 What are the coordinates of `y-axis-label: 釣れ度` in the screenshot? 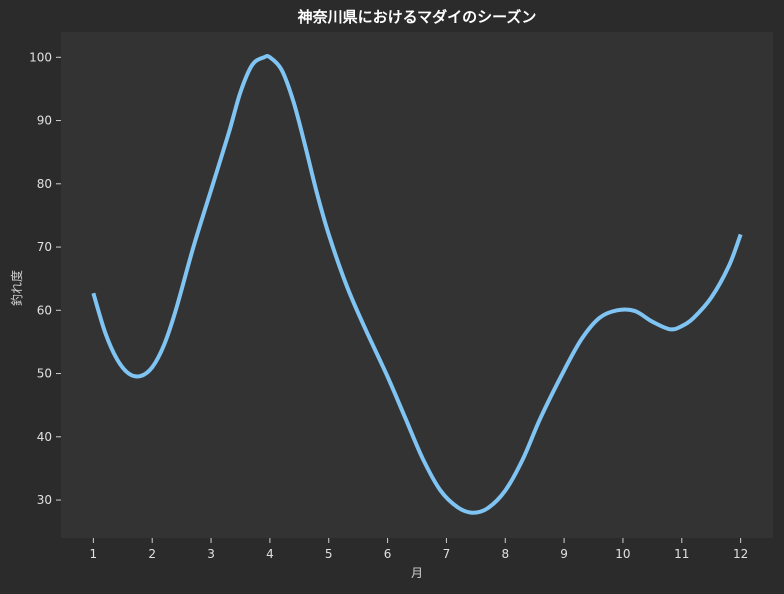 It's located at (16, 288).